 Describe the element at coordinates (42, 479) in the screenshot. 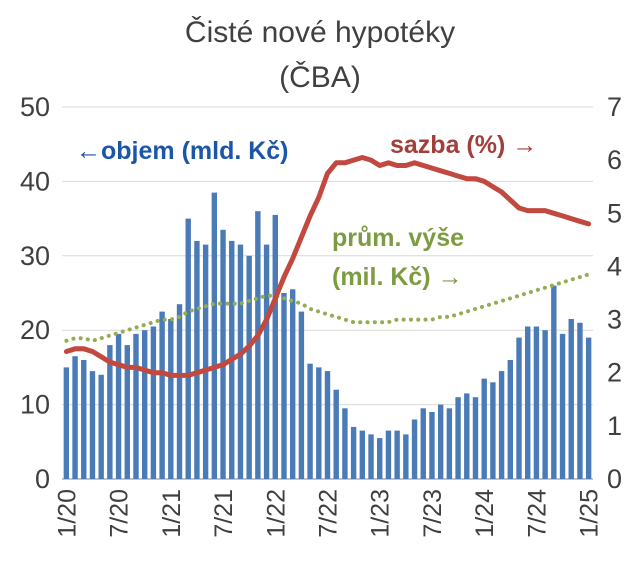

I see `left-axis-tick-label: 0` at that location.